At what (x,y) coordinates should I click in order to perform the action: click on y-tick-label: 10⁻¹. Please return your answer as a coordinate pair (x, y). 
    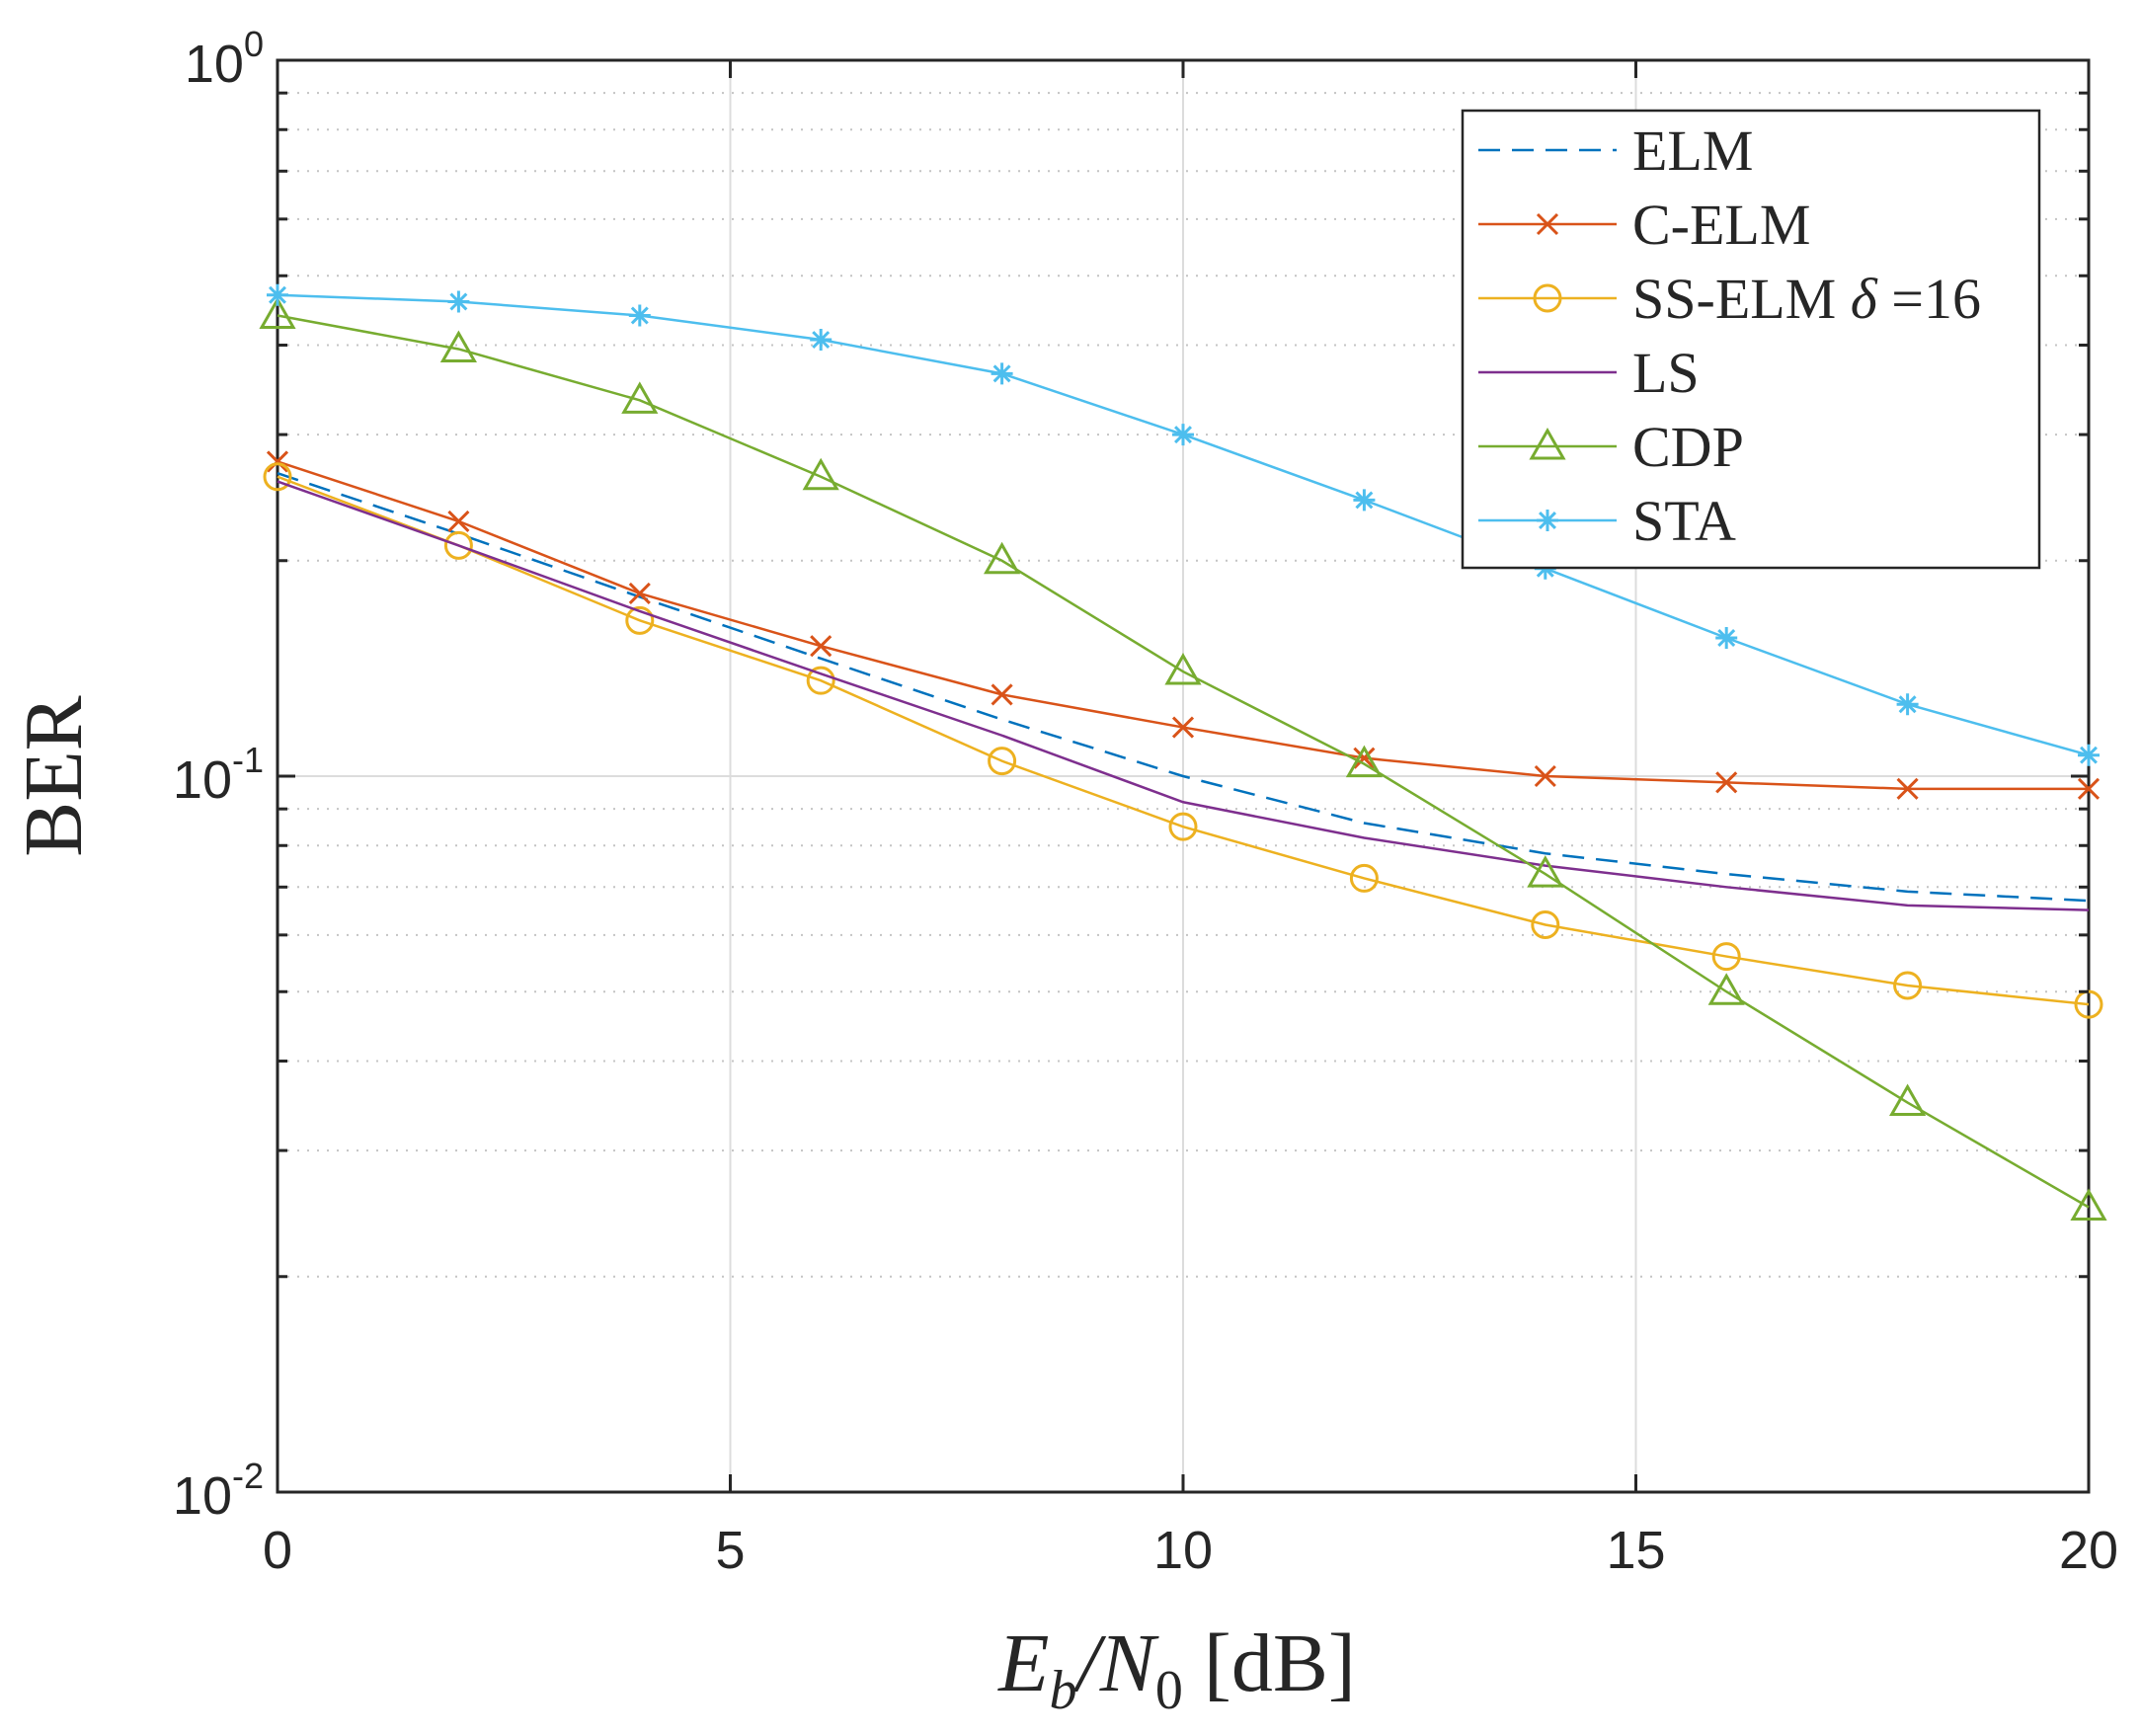
    Looking at the image, I should click on (218, 775).